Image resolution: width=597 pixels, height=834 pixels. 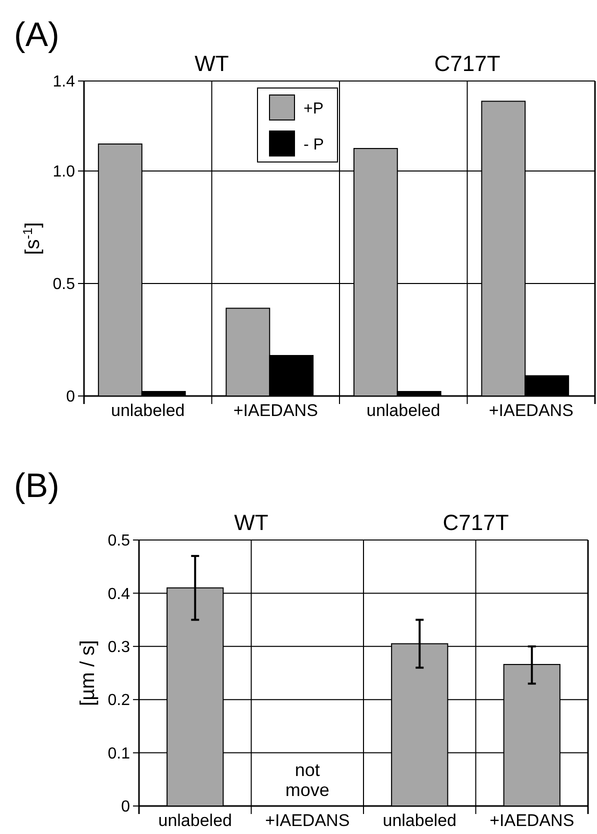 What do you see at coordinates (88, 673) in the screenshot?
I see `y-axis-title: [µm / s]` at bounding box center [88, 673].